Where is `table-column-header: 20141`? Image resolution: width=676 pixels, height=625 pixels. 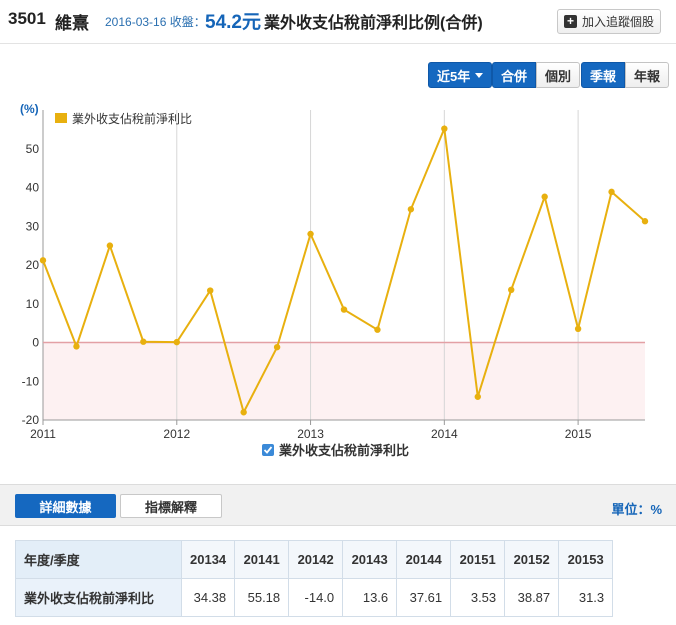 table-column-header: 20141 is located at coordinates (262, 559).